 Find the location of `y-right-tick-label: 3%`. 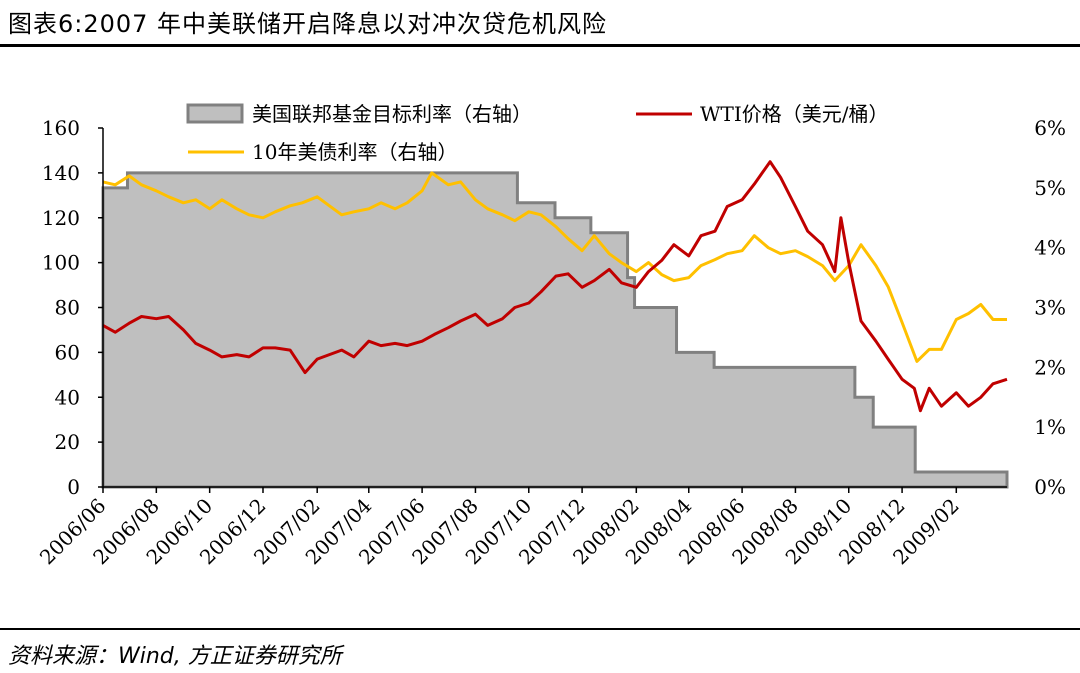

y-right-tick-label: 3% is located at coordinates (1050, 308).